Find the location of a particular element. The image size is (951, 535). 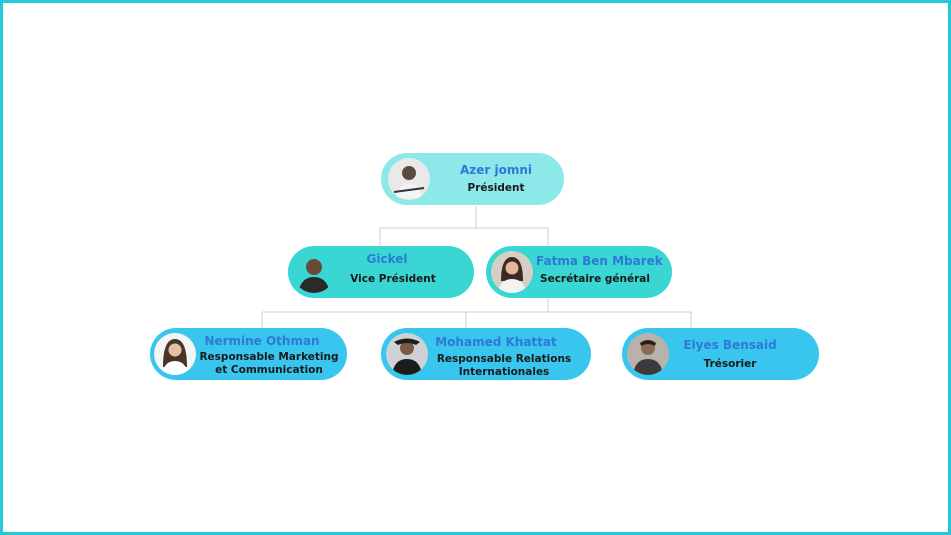

node-name: Nermine Othman is located at coordinates (262, 341).